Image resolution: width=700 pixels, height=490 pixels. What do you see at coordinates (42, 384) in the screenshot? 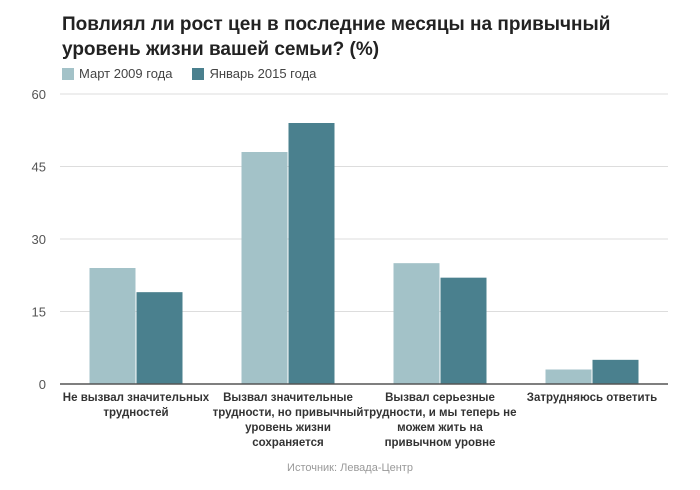
I see `y-tick-label: 0` at bounding box center [42, 384].